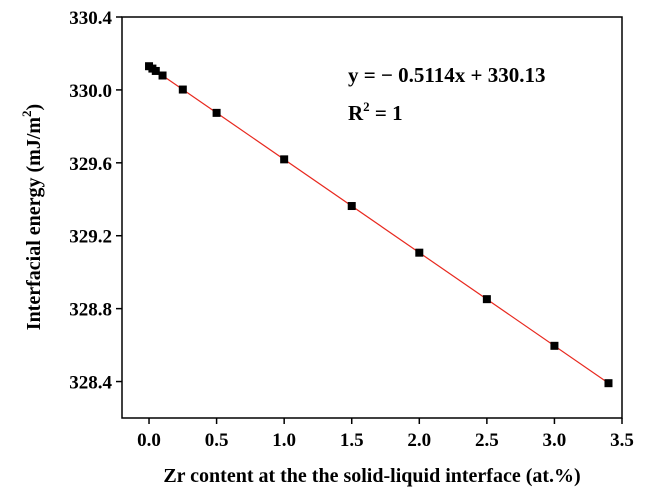 This screenshot has width=647, height=490. Describe the element at coordinates (149, 440) in the screenshot. I see `x-tick-label: 0.0` at that location.